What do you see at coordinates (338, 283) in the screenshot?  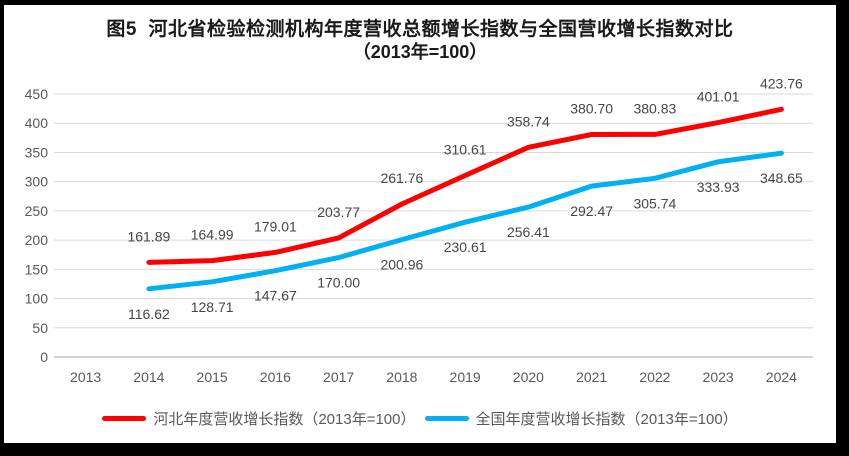 I see `data-label-national: 170.00` at bounding box center [338, 283].